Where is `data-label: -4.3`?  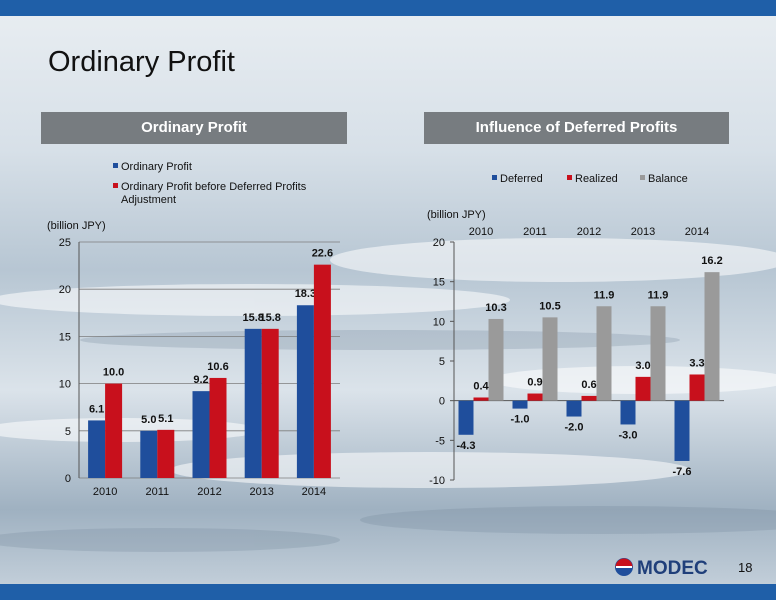 data-label: -4.3 is located at coordinates (466, 446).